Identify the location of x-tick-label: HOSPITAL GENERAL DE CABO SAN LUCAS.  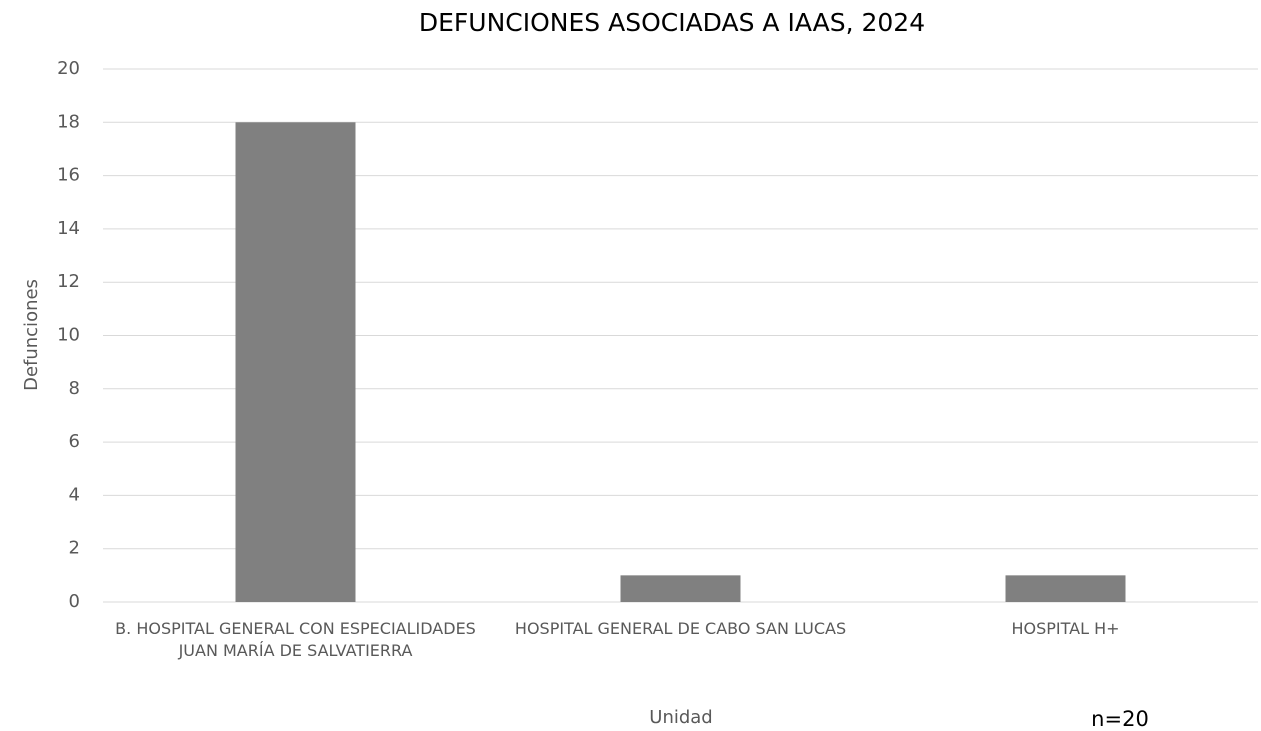
(680, 628).